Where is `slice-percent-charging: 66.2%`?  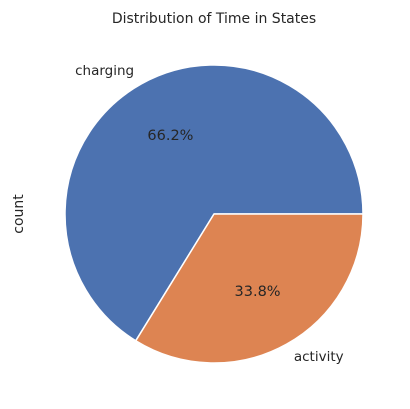
slice-percent-charging: 66.2% is located at coordinates (170, 136).